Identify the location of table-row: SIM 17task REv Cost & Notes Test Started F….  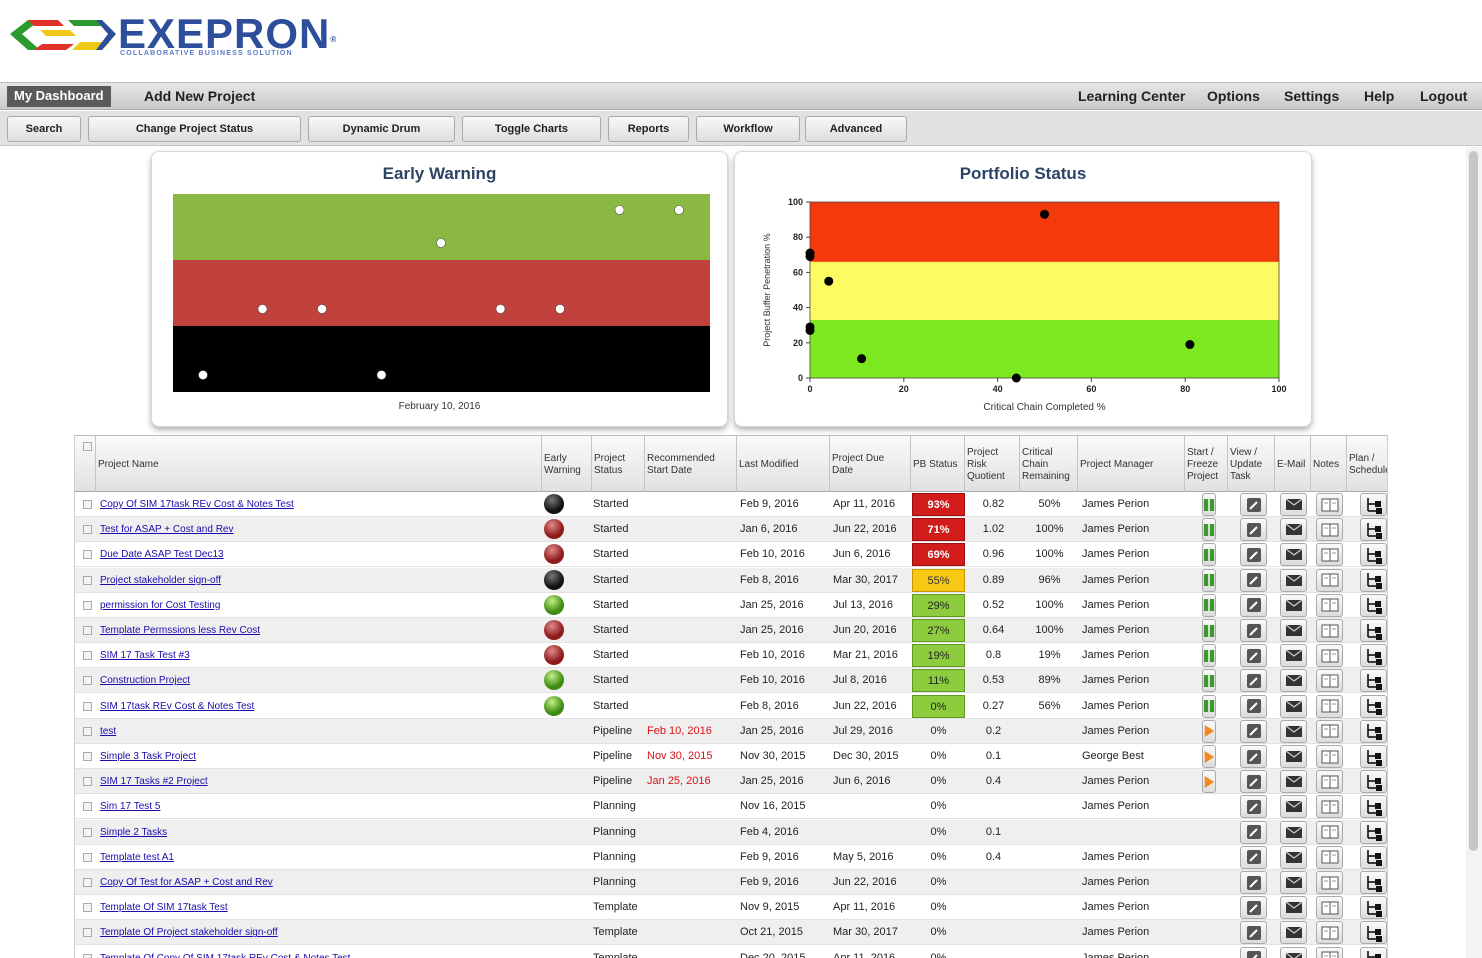
(731, 706).